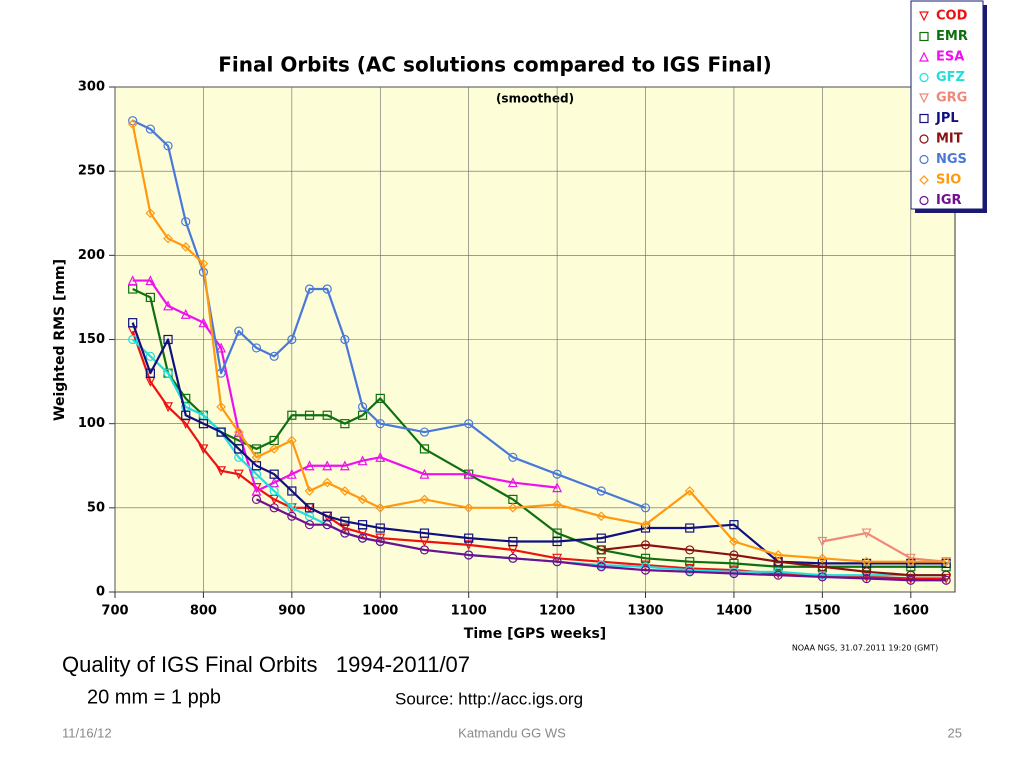 The height and width of the screenshot is (768, 1024). I want to click on y-tick-label: 250, so click(91, 171).